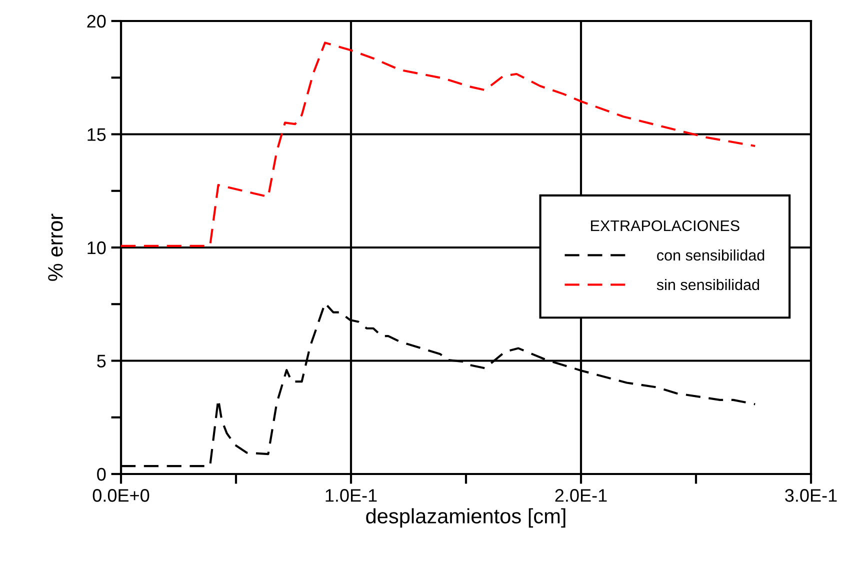 Image resolution: width=843 pixels, height=565 pixels. Describe the element at coordinates (55, 247) in the screenshot. I see `y-axis-title: % error` at that location.